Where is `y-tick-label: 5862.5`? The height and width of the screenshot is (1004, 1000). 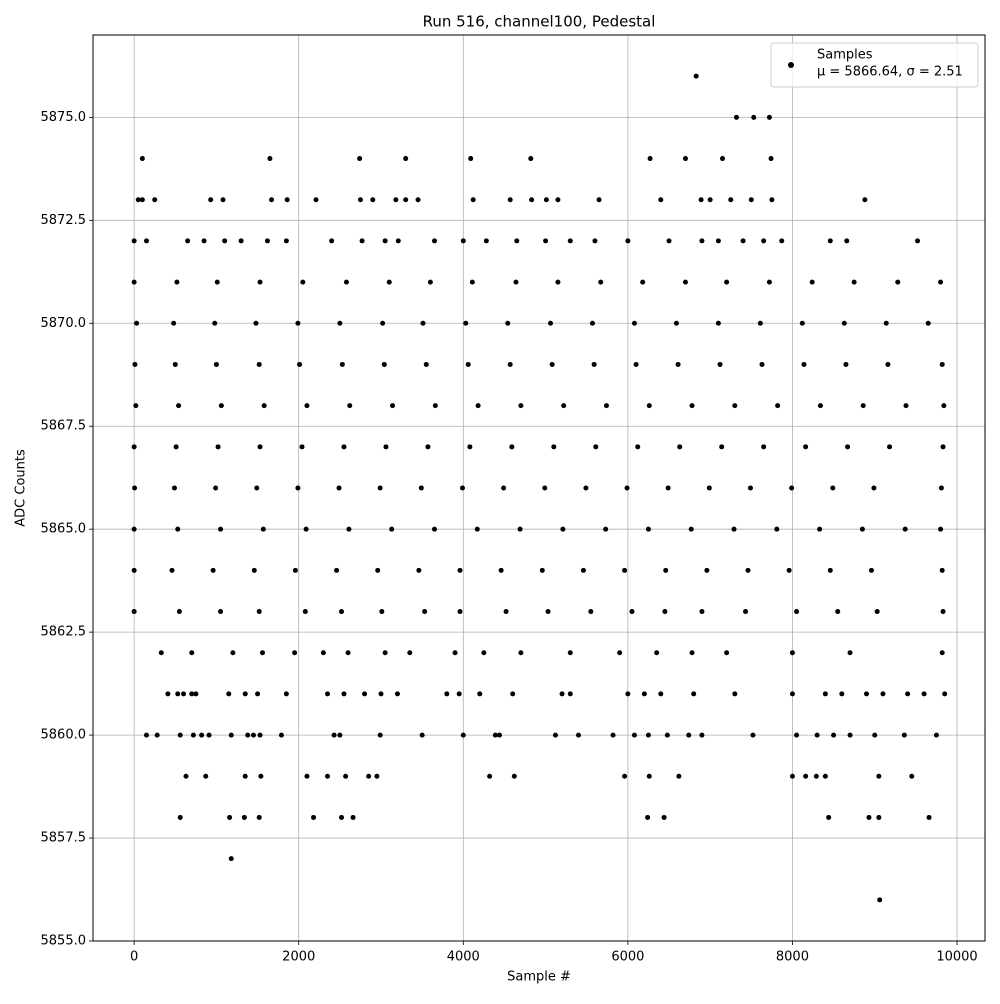 y-tick-label: 5862.5 is located at coordinates (64, 632).